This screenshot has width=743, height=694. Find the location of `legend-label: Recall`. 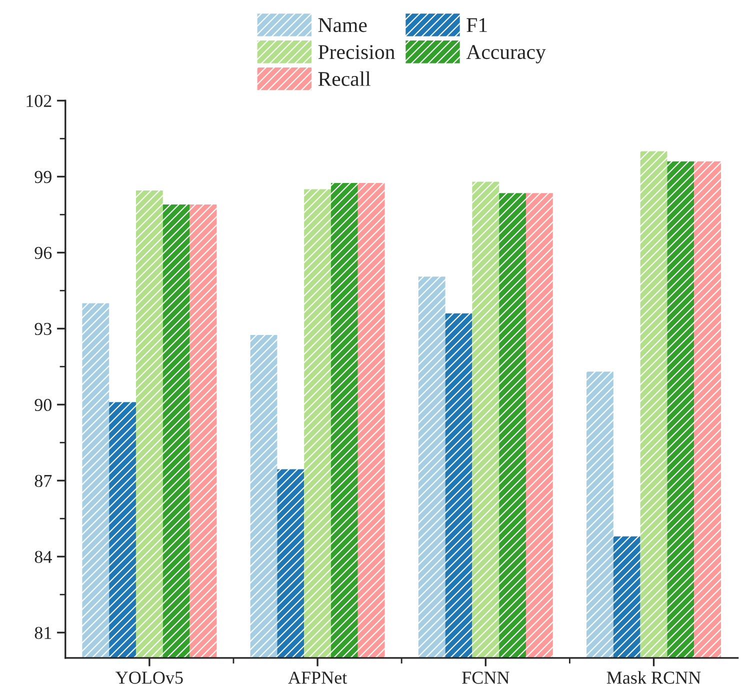

legend-label: Recall is located at coordinates (344, 78).